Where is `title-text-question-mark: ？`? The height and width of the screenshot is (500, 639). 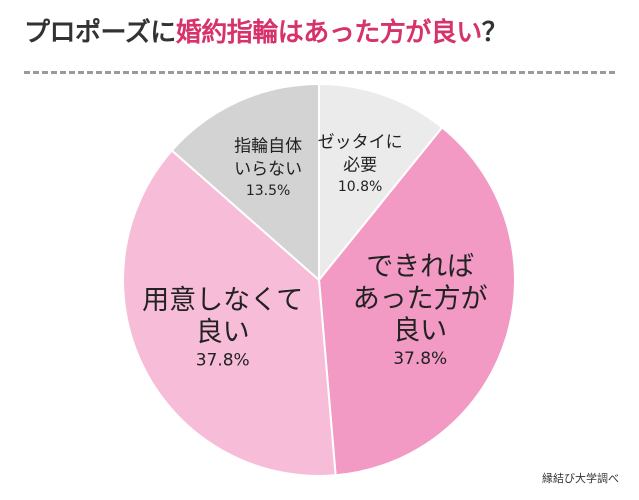 title-text-question-mark: ？ is located at coordinates (494, 33).